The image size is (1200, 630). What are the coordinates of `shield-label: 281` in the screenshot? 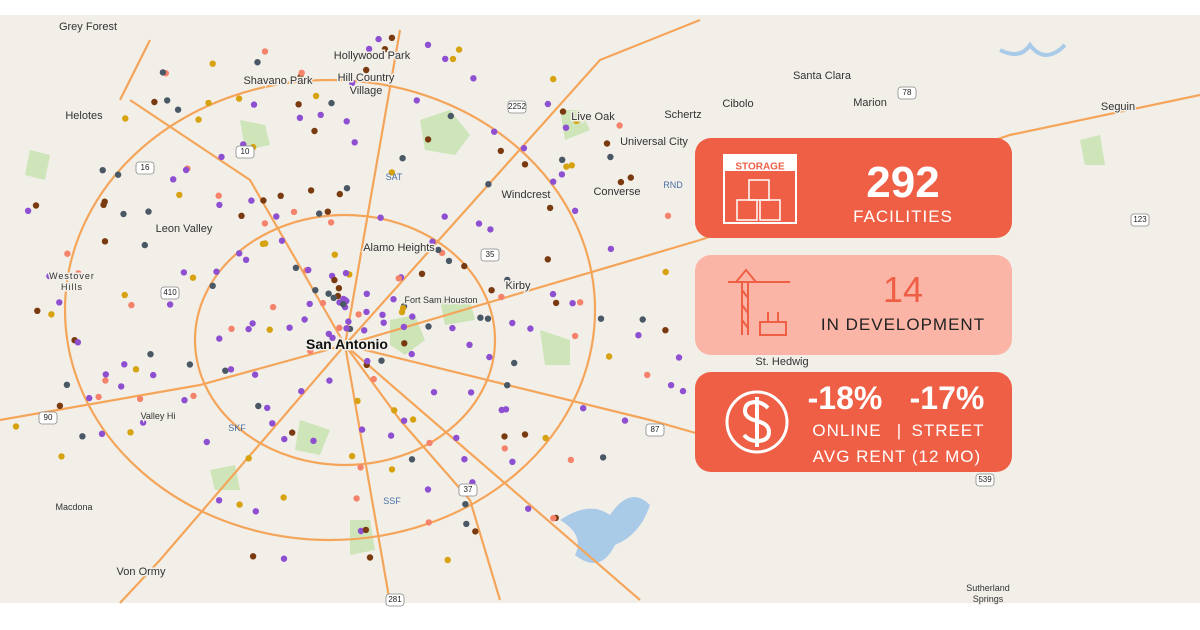 It's located at (395, 599).